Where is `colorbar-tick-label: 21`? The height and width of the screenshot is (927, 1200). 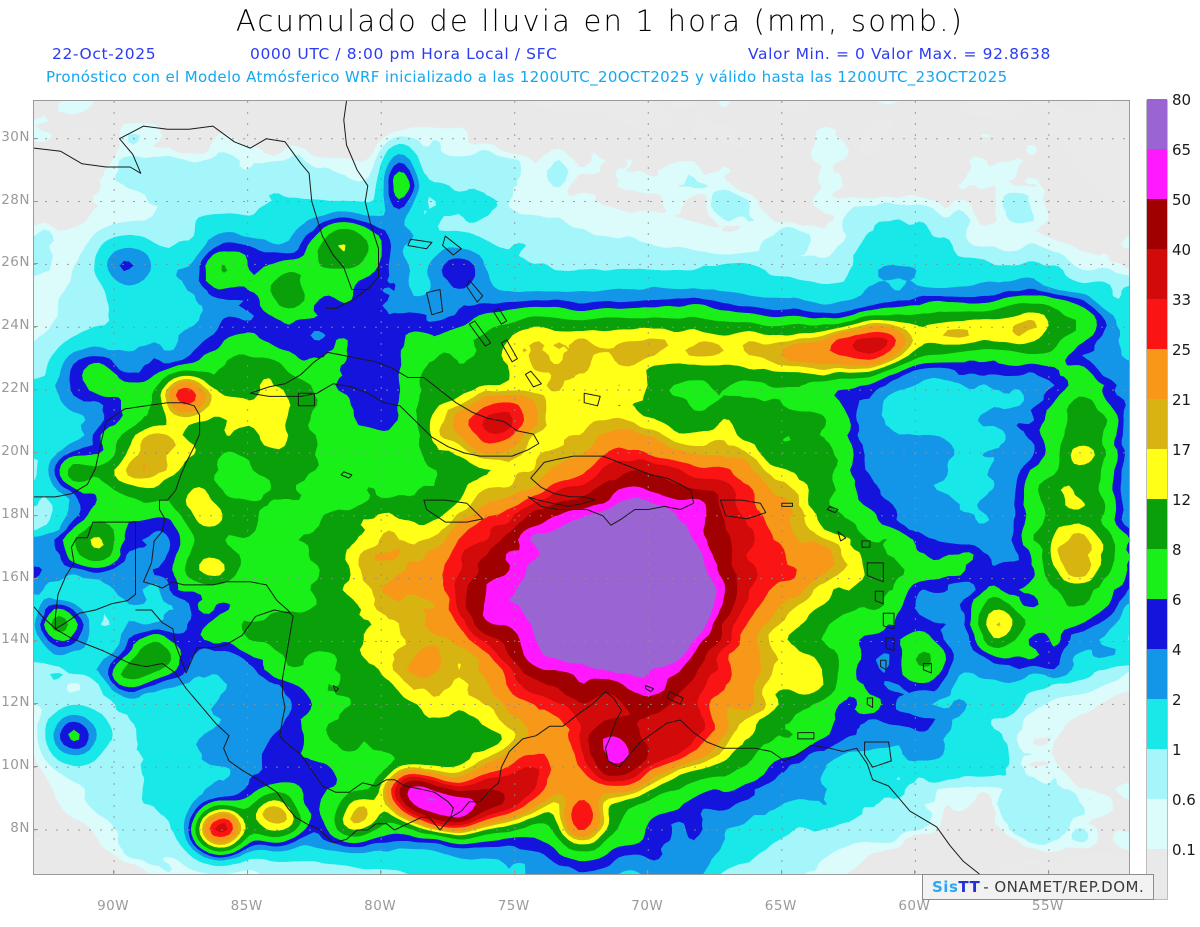
colorbar-tick-label: 21 is located at coordinates (1181, 400).